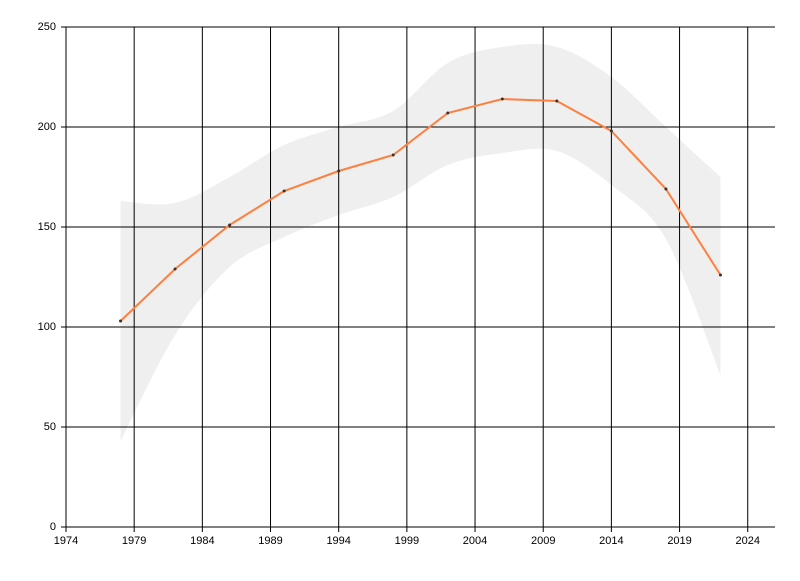 This screenshot has height=581, width=800. Describe the element at coordinates (50, 427) in the screenshot. I see `y-tick-label: 50` at that location.